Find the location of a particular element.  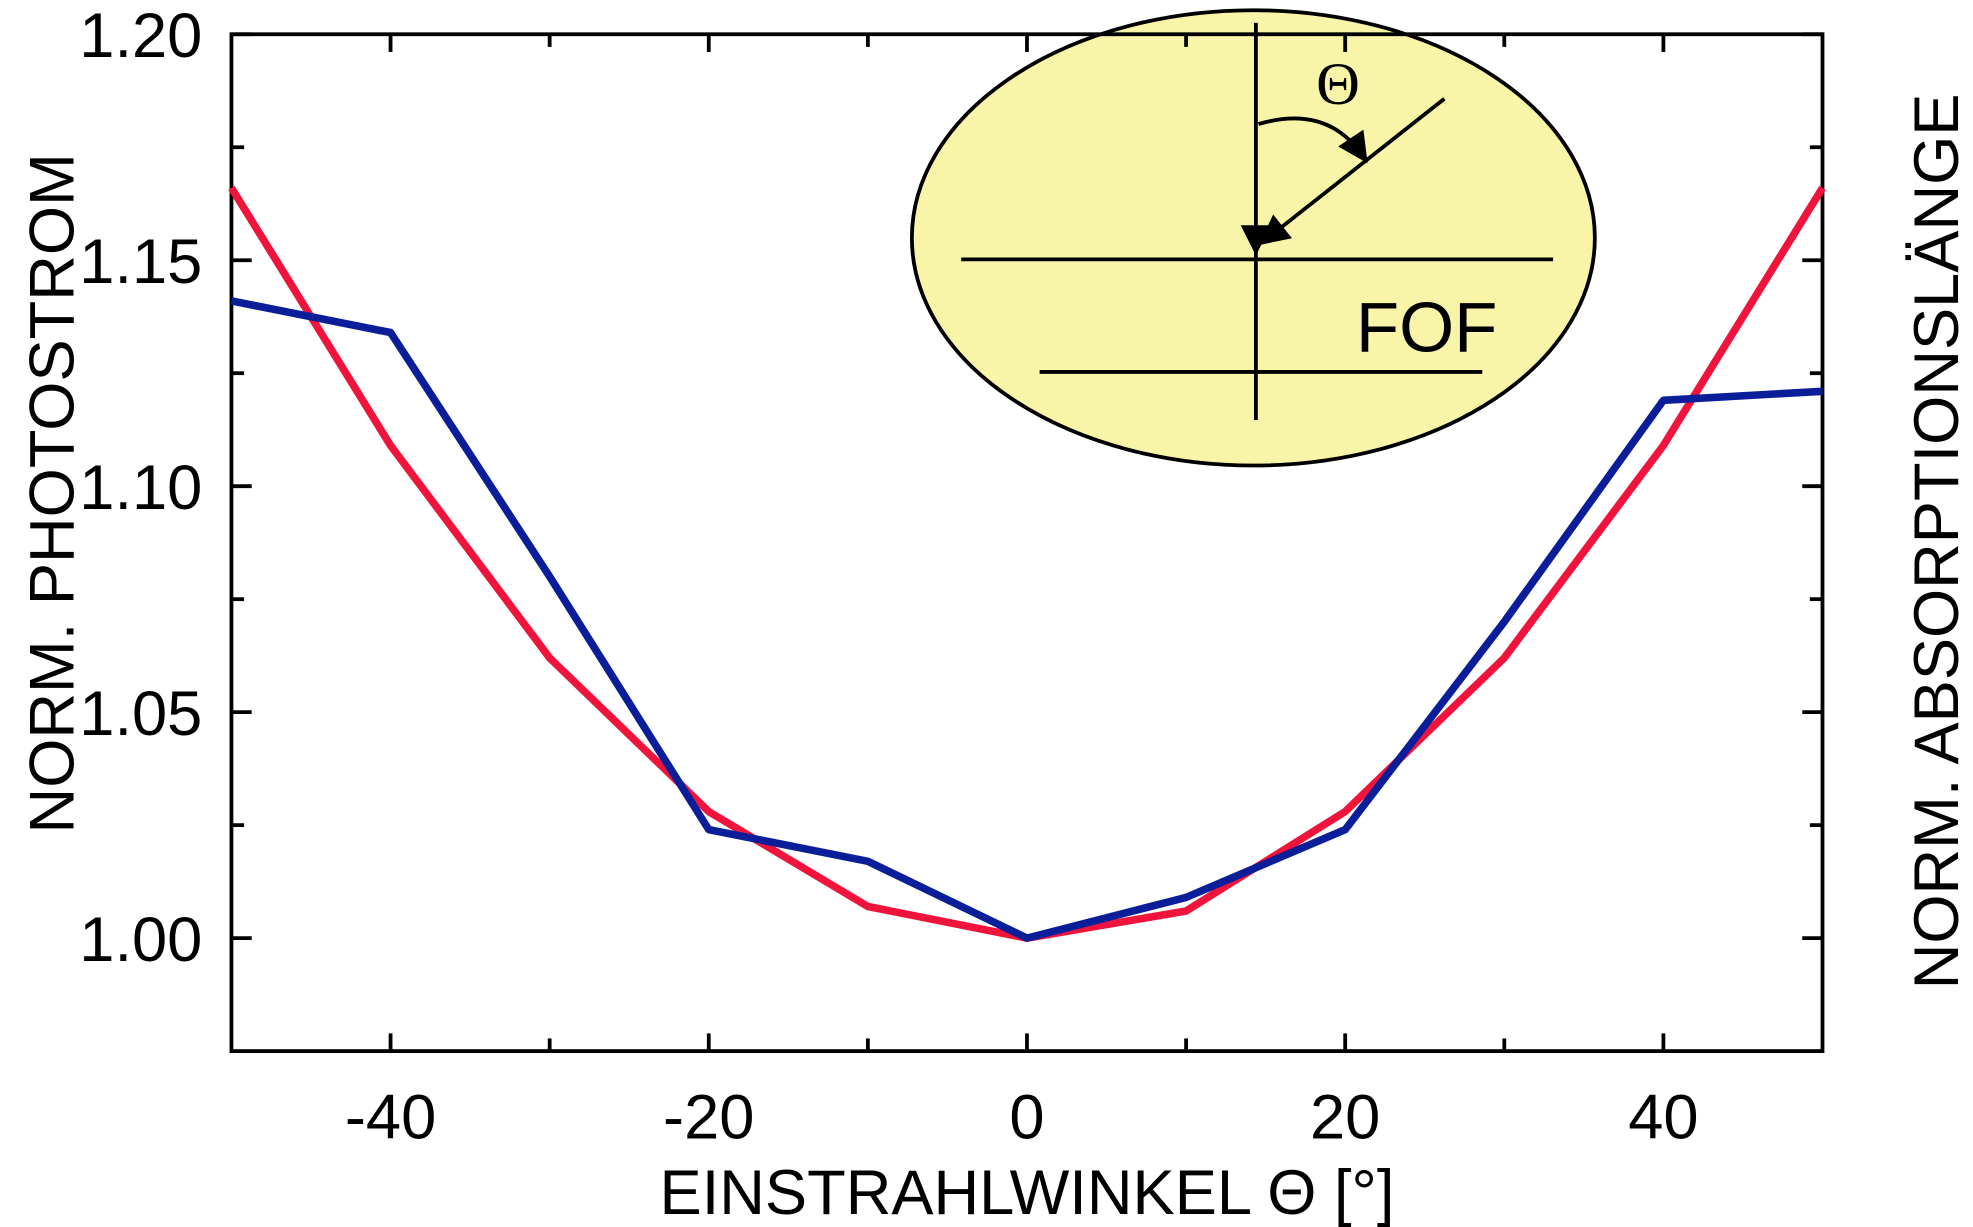

x-tick-label: -40 is located at coordinates (390, 1117).